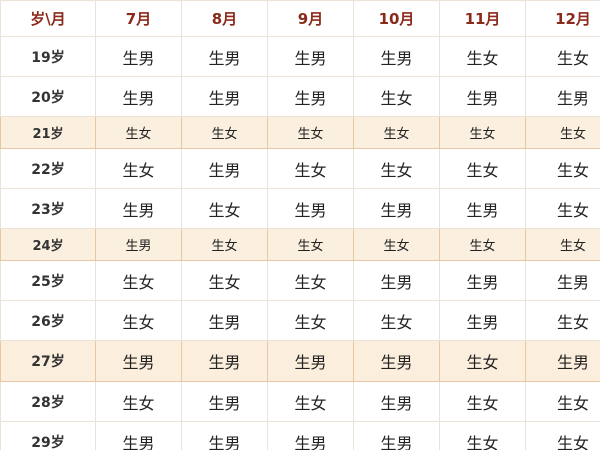  I want to click on age-cell: 19岁, so click(48, 56).